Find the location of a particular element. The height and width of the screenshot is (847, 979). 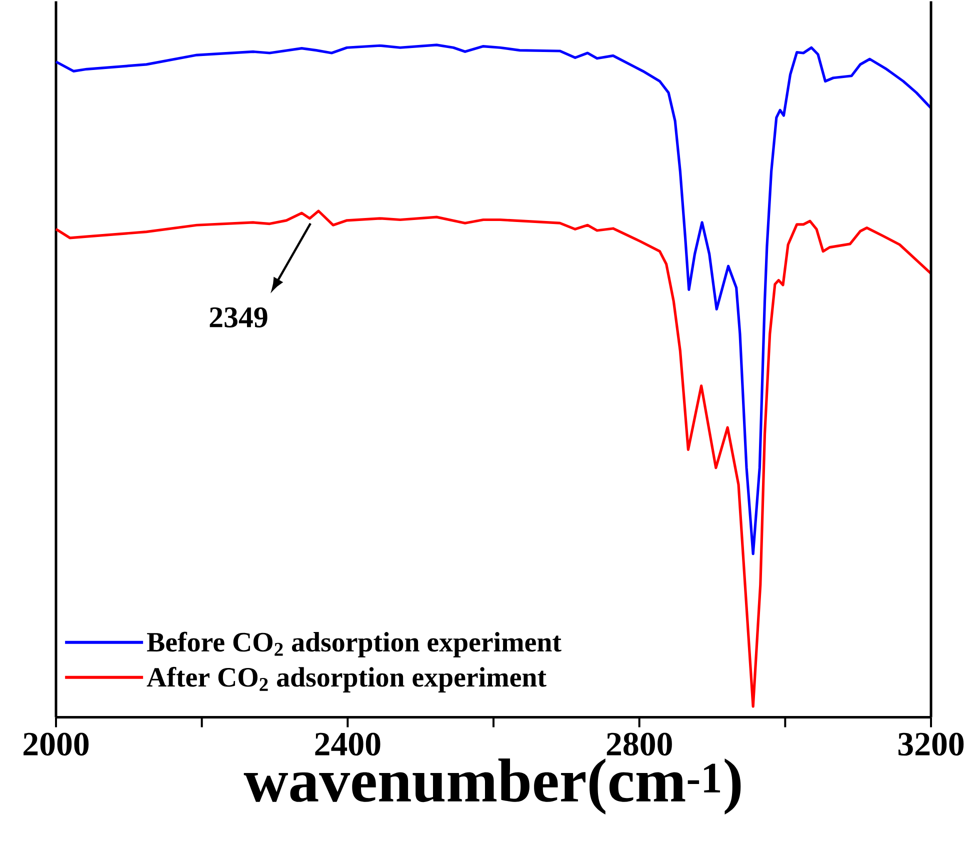

legend-label: Before CO$_{2}$ adsorption experiment is located at coordinates (354, 645).